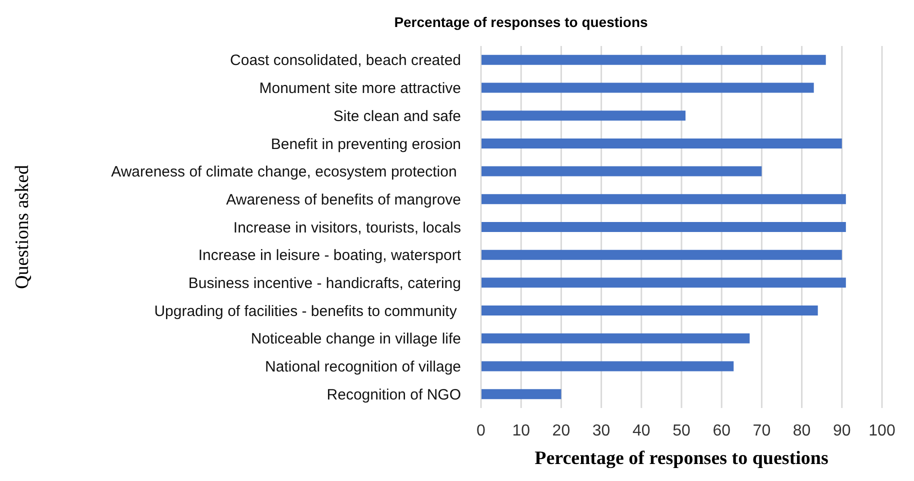 This screenshot has height=481, width=914. Describe the element at coordinates (393, 395) in the screenshot. I see `y-tick-label: Recognition of NGO` at that location.